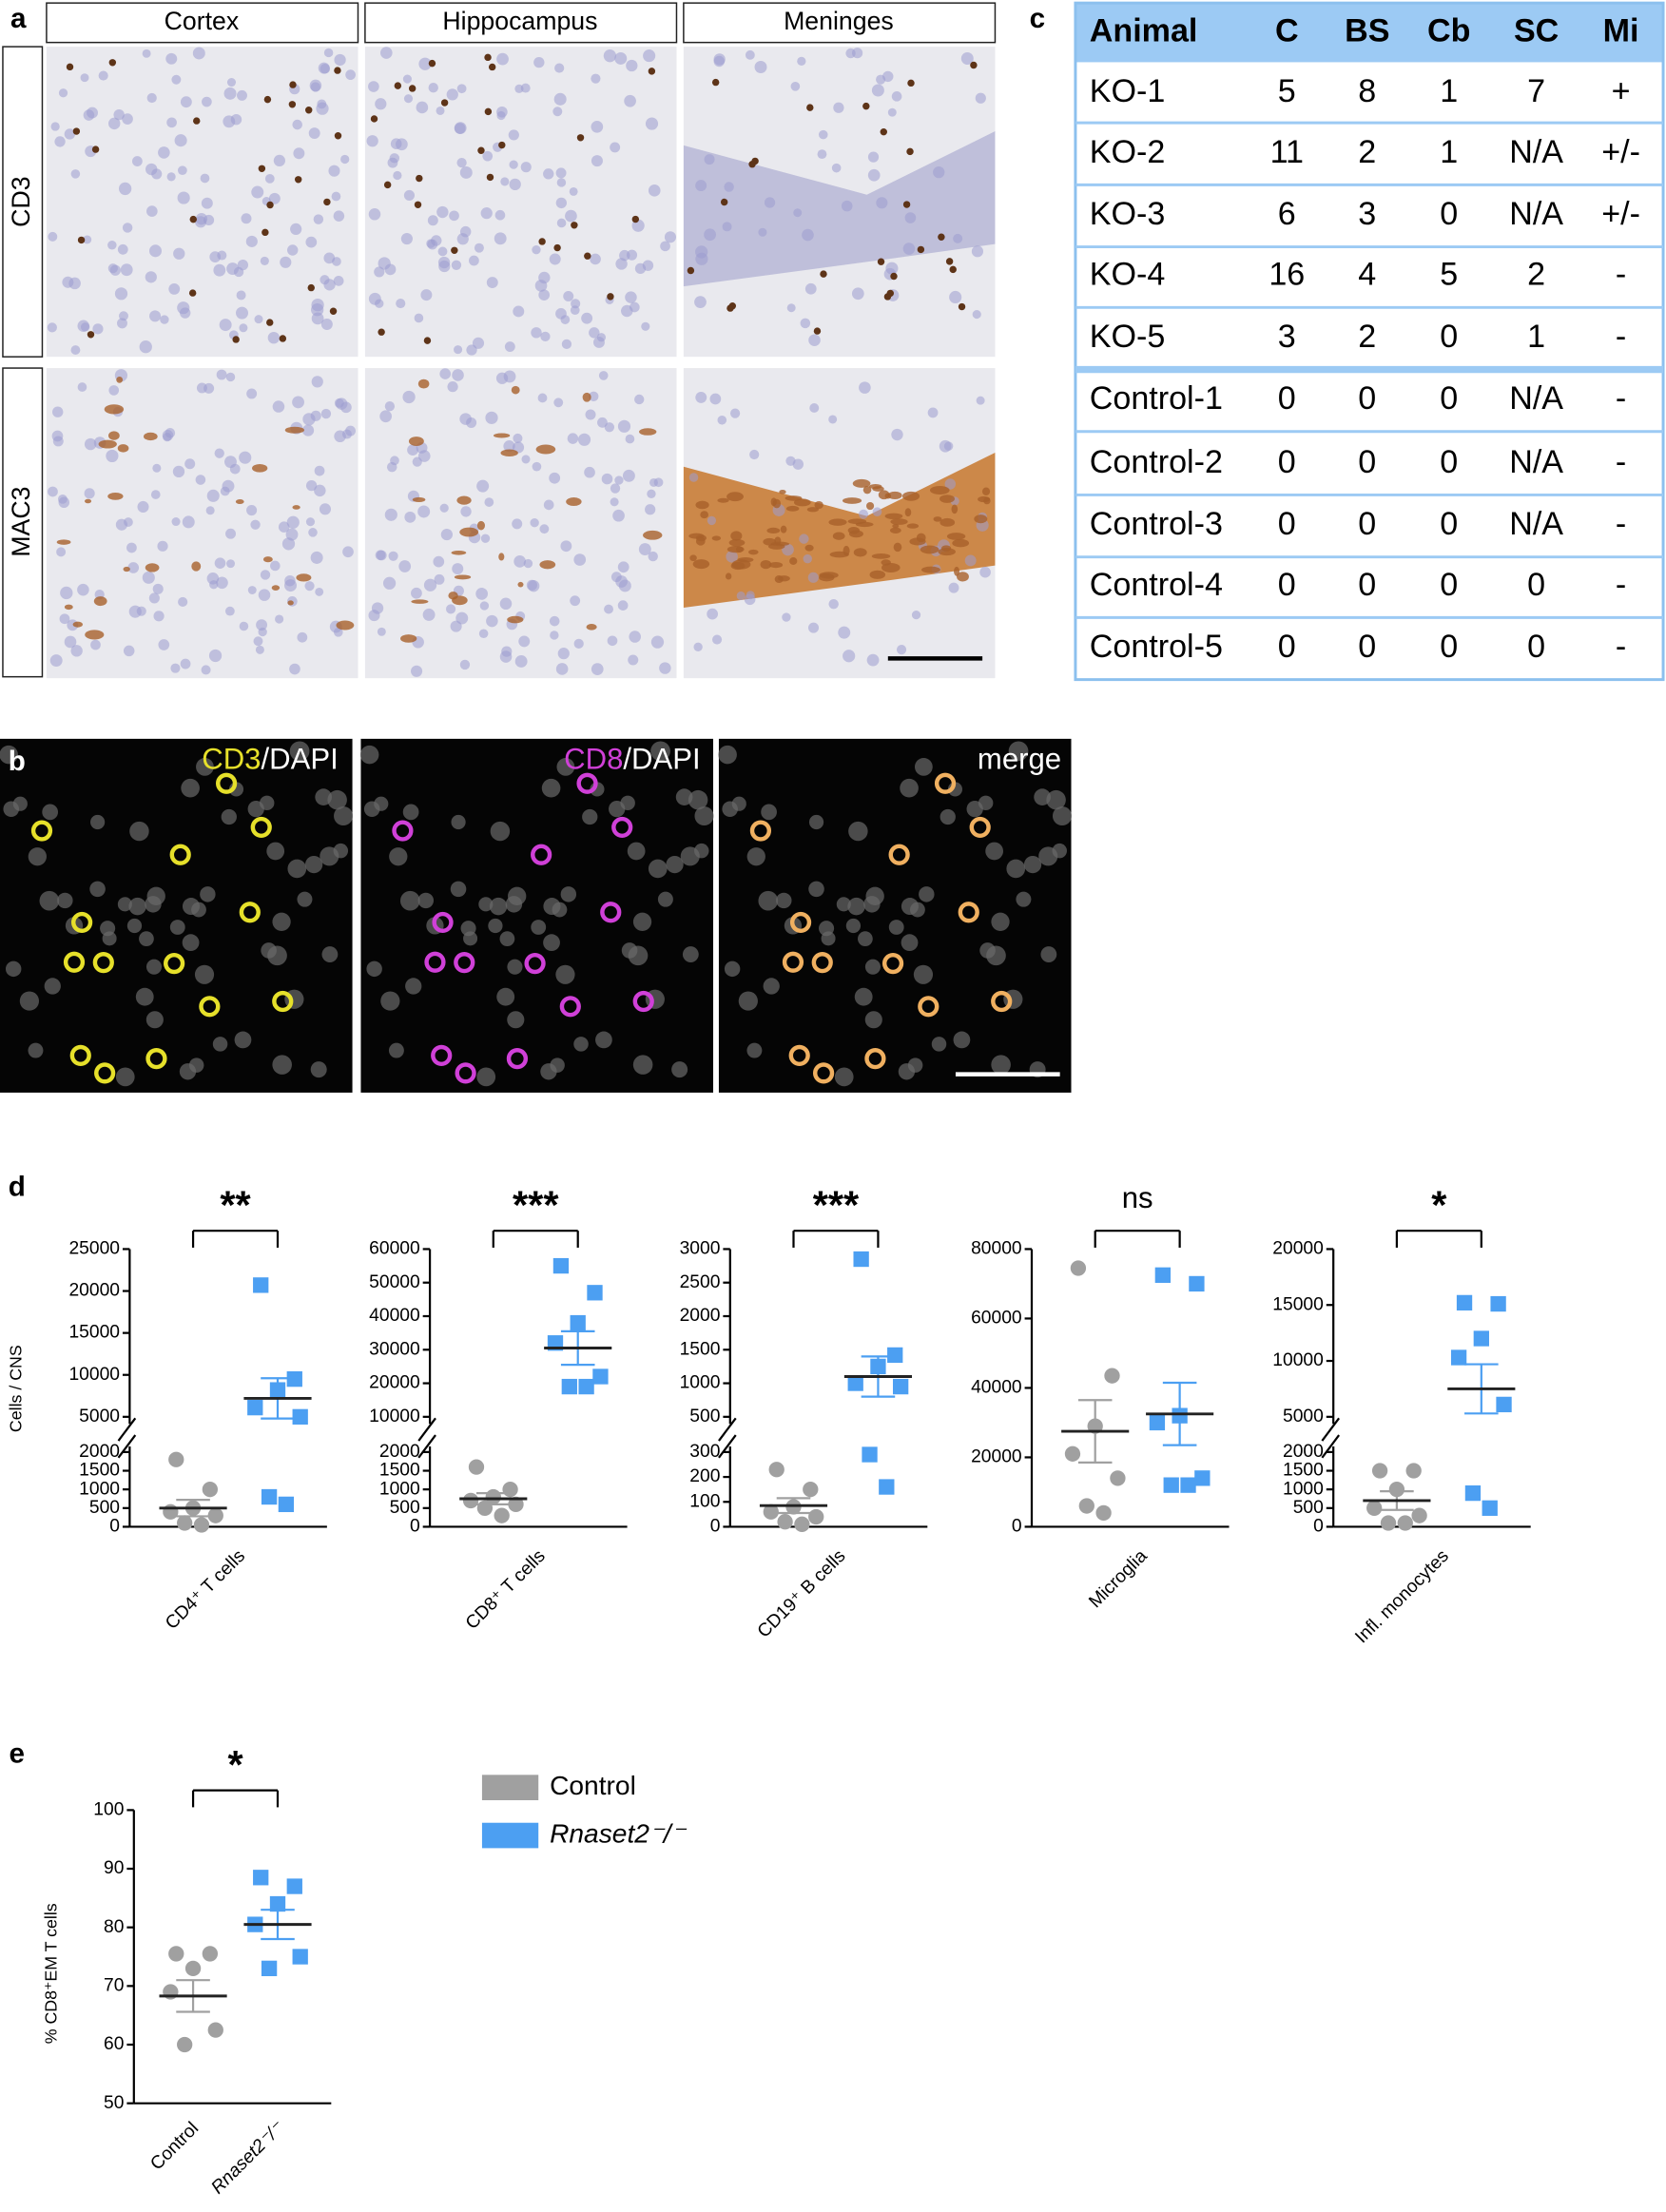  What do you see at coordinates (633, 759) in the screenshot?
I see `channel-label: CD8/DAPI` at bounding box center [633, 759].